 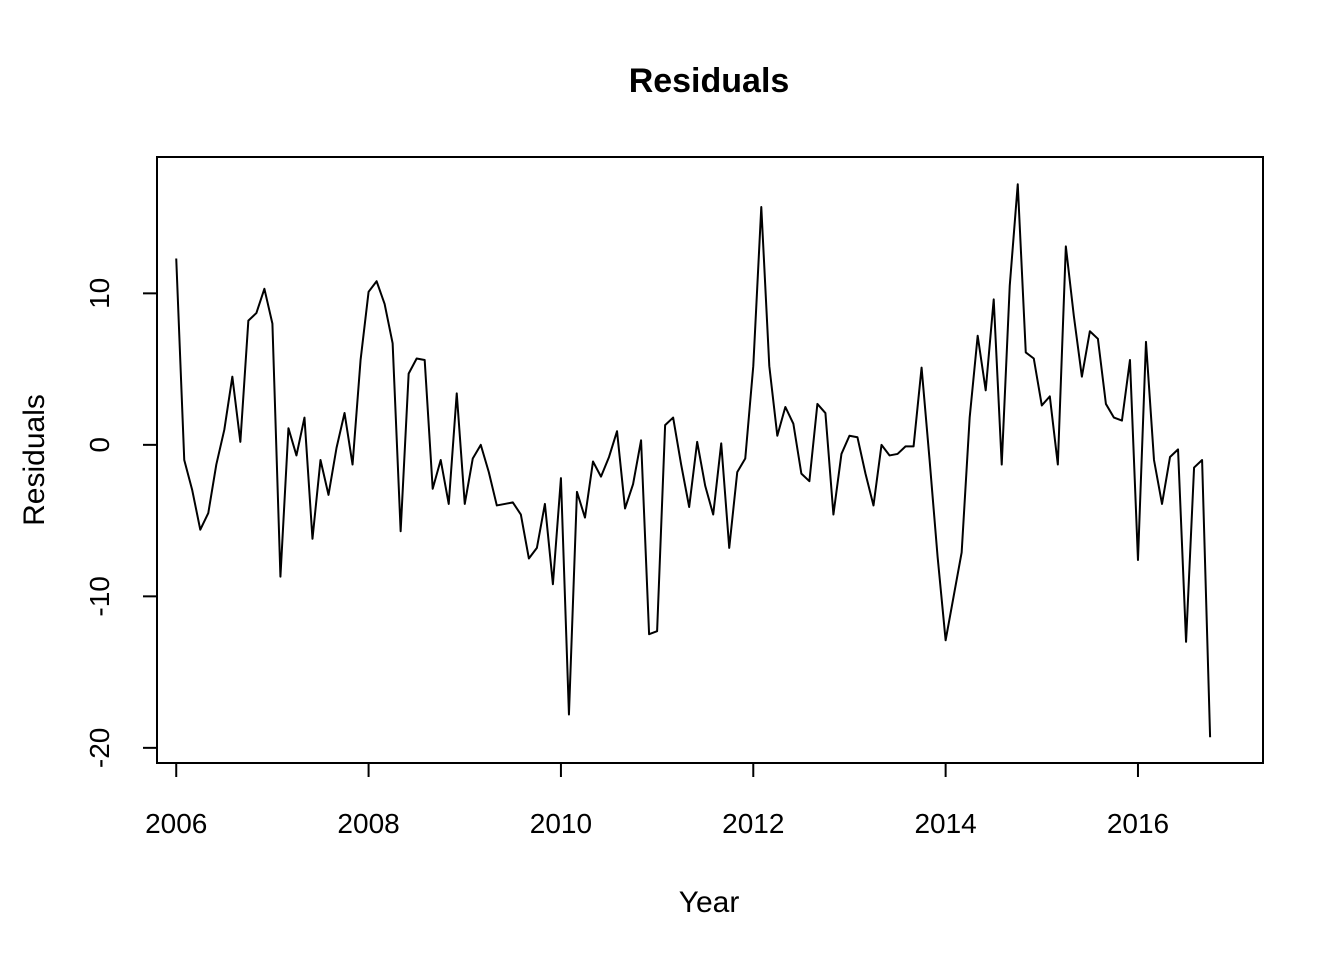 I want to click on y-tick-label: 0, so click(x=99, y=445).